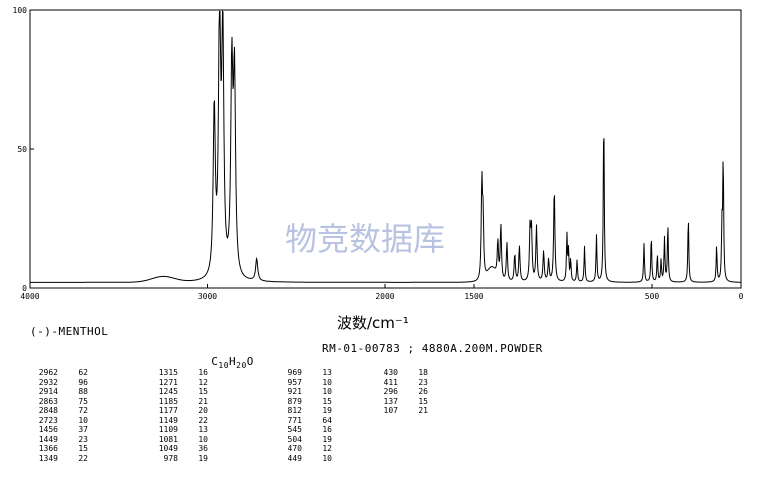  I want to click on peak-wavenumber: 2914, so click(48, 391).